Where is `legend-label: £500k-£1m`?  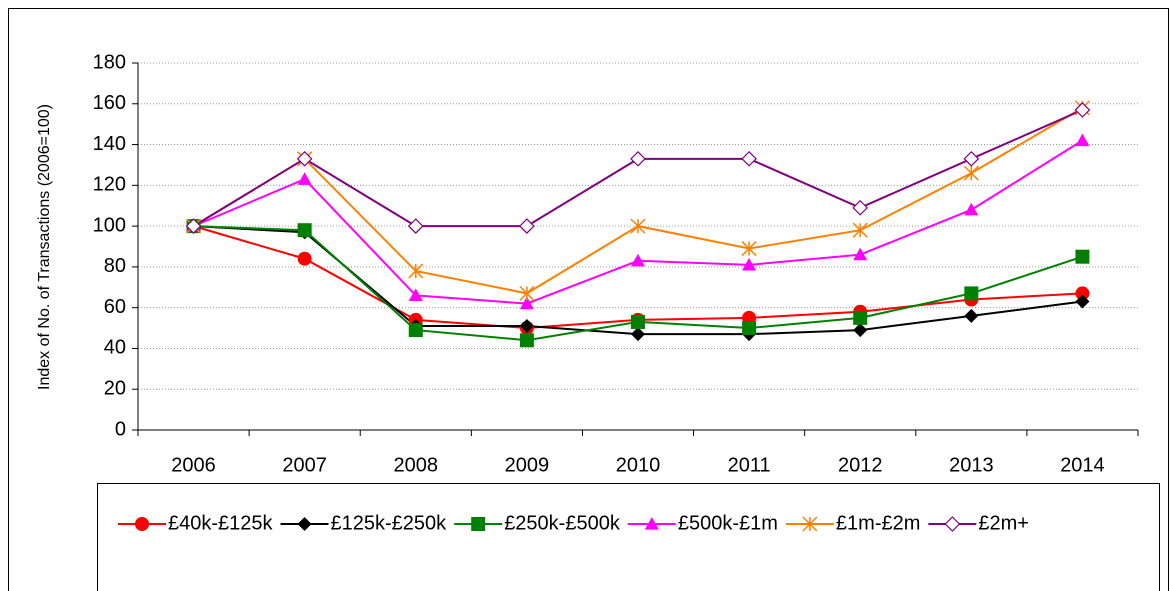 legend-label: £500k-£1m is located at coordinates (728, 523).